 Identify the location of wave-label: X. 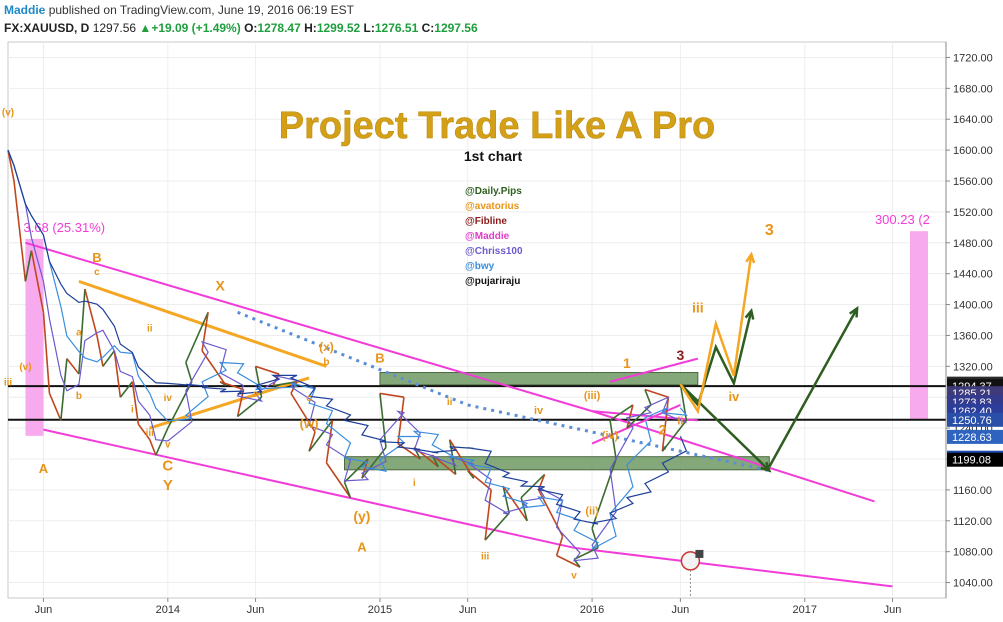
(220, 286).